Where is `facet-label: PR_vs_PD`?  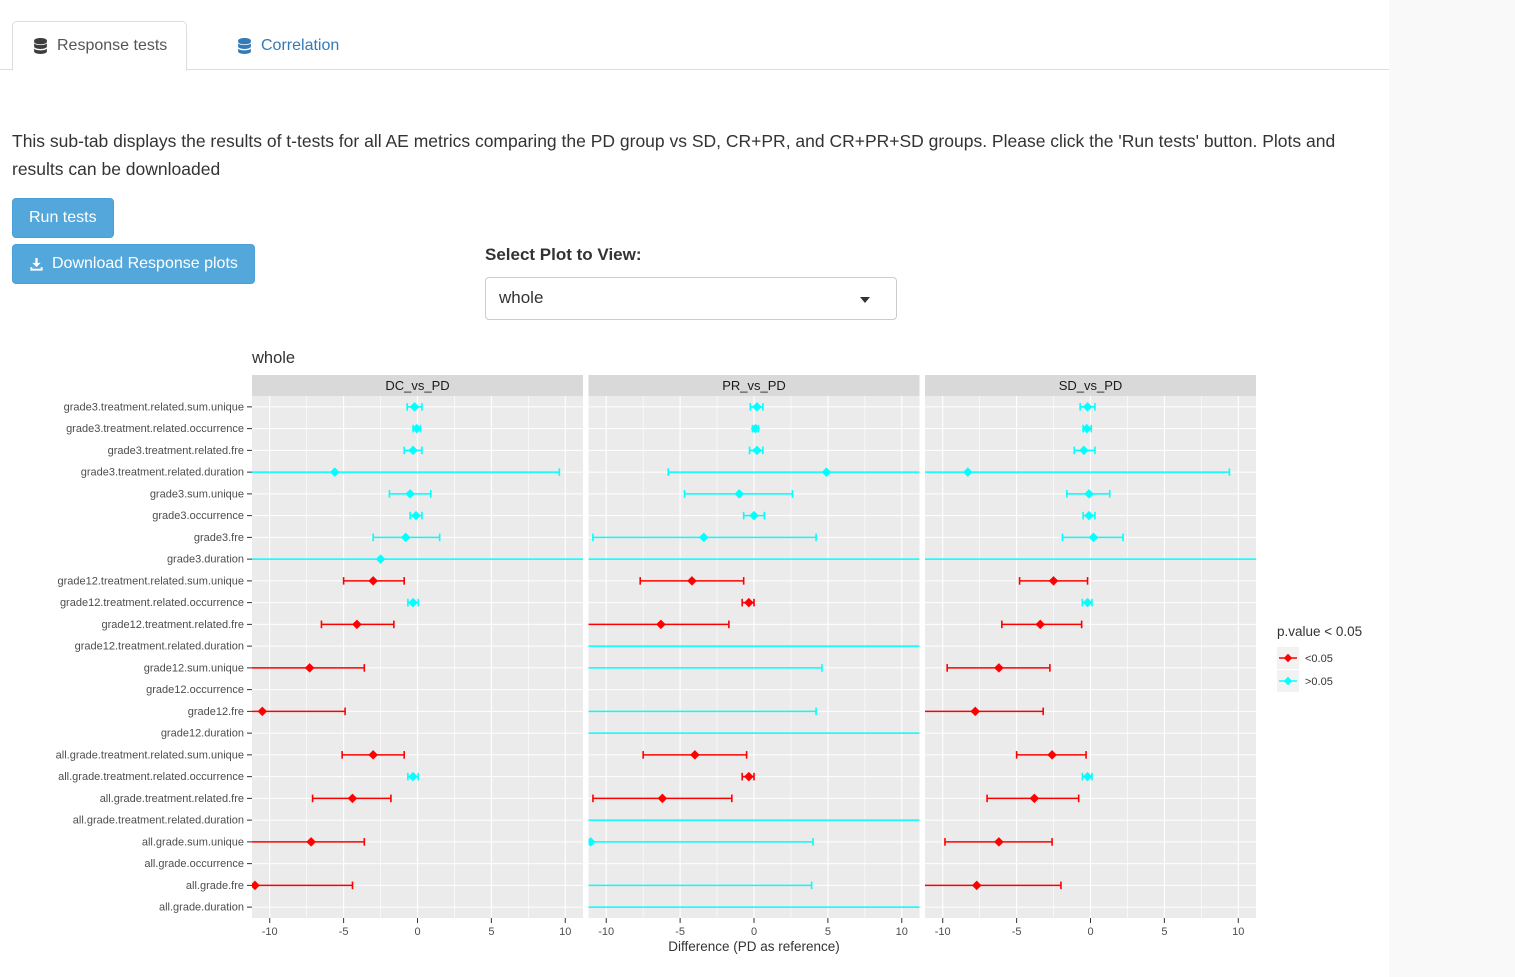 facet-label: PR_vs_PD is located at coordinates (754, 385).